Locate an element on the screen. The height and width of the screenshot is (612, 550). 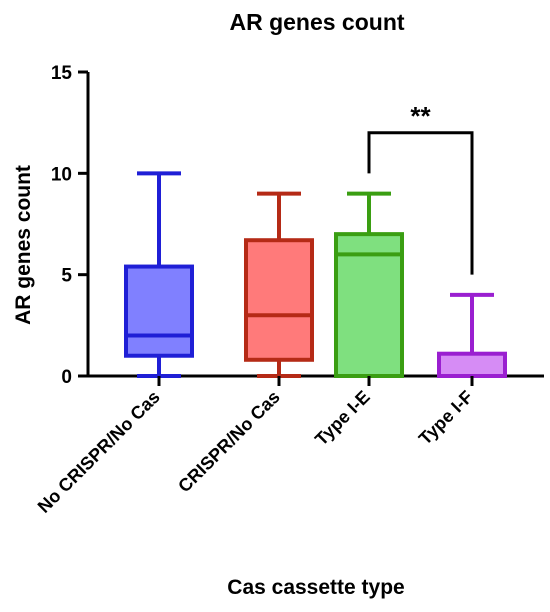
y-tick-label: 5 is located at coordinates (66, 276).